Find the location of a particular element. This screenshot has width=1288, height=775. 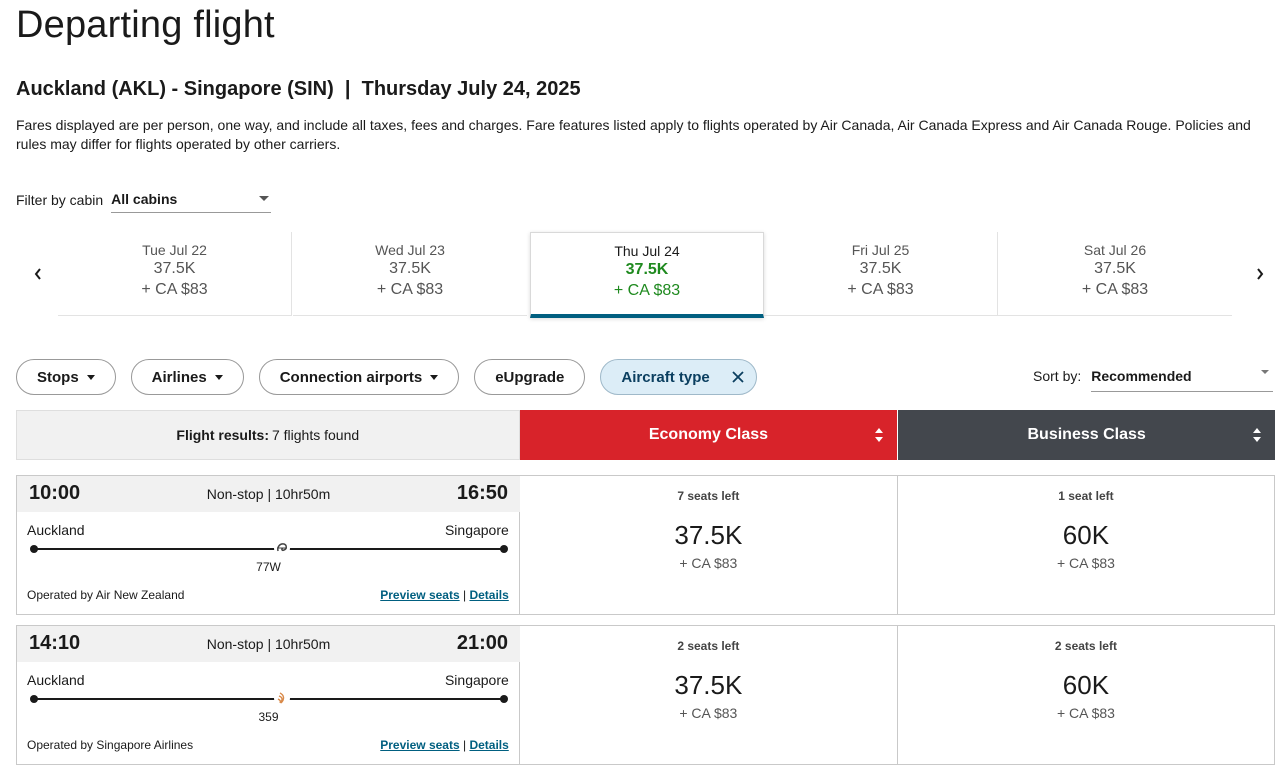

eupgrade-filter-label: eUpgrade is located at coordinates (530, 377).